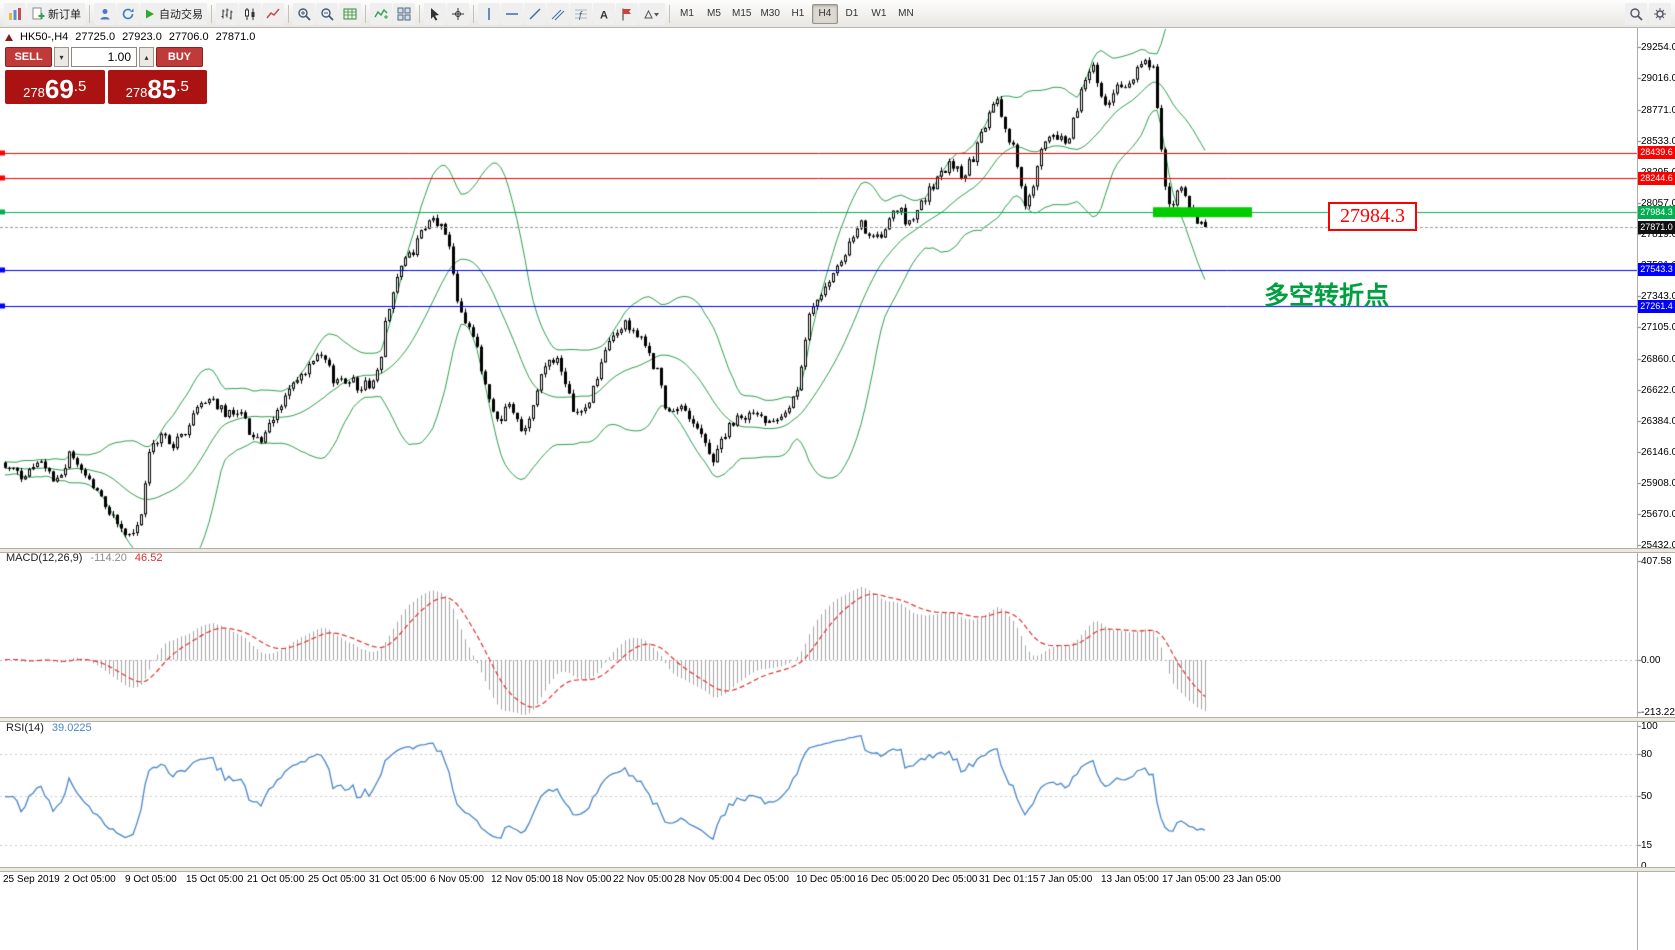  I want to click on svg-text: A, so click(604, 15).